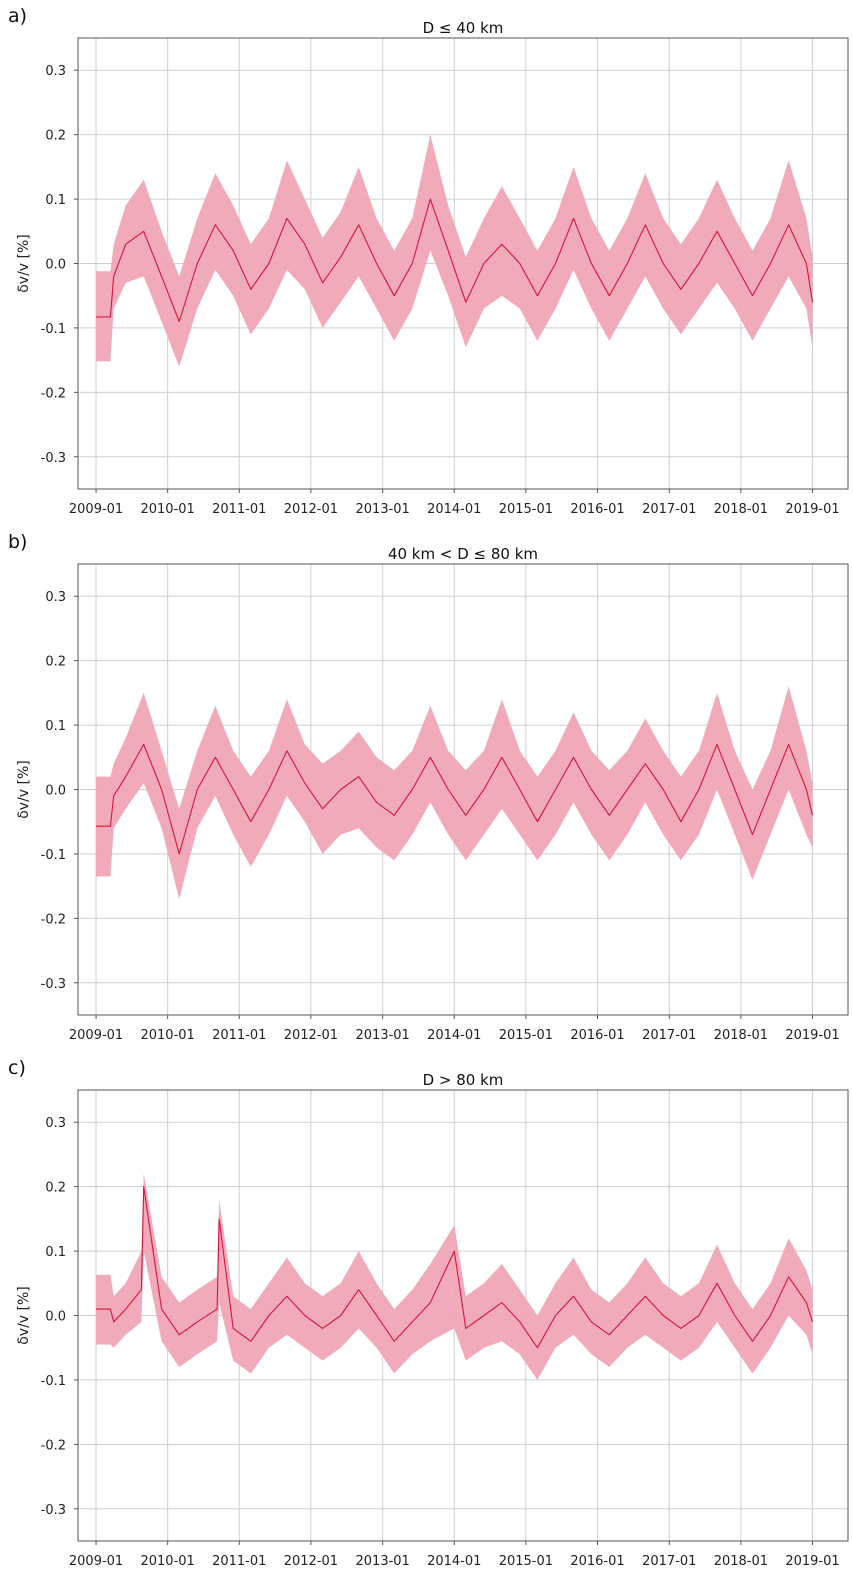 The height and width of the screenshot is (1577, 853). I want to click on chart-title: 40 km < D ≤ 80 km, so click(463, 554).